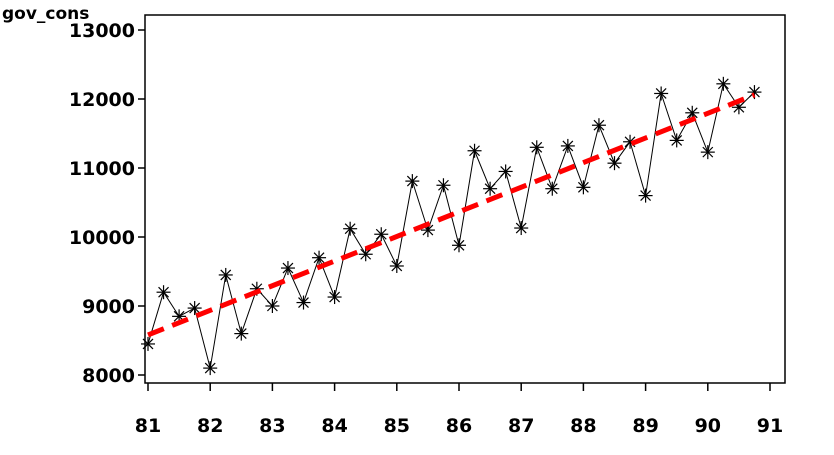 The height and width of the screenshot is (455, 834). Describe the element at coordinates (102, 238) in the screenshot. I see `y-tick-label: 10000` at that location.